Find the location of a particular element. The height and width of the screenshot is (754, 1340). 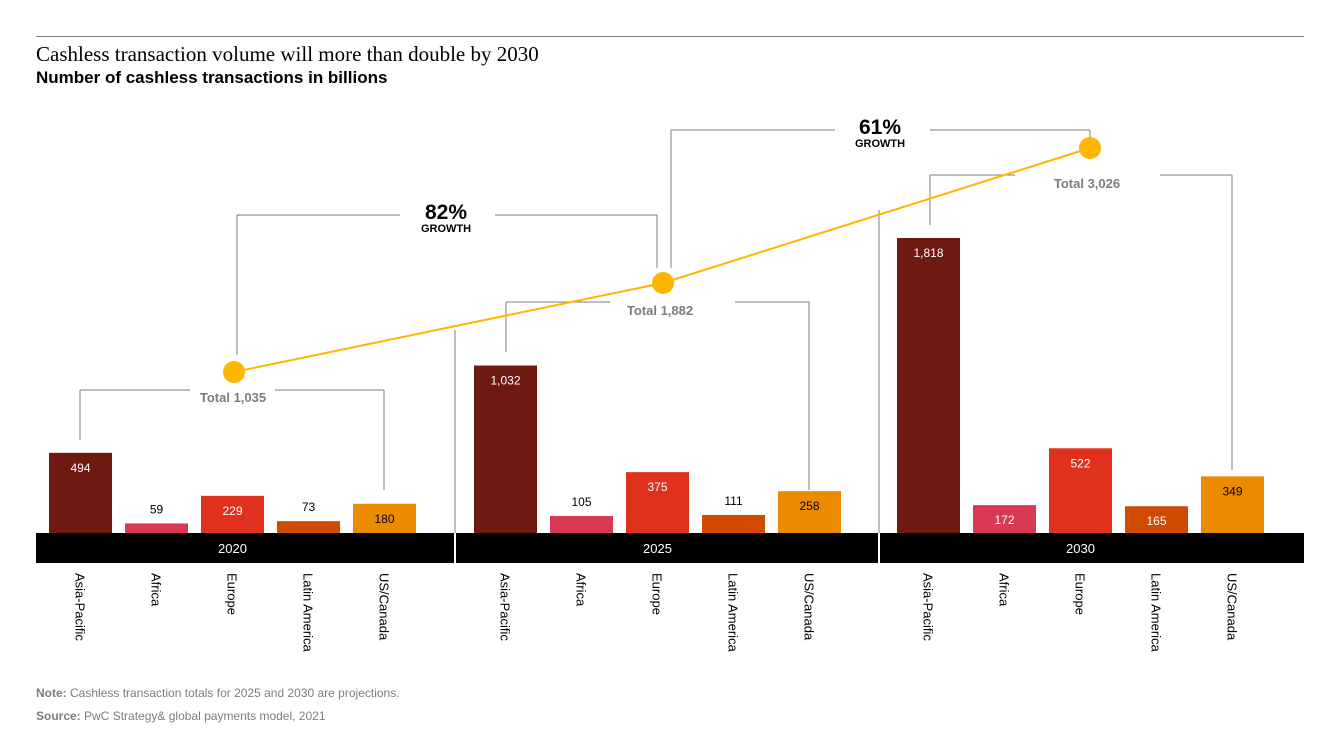

data-label: 111 is located at coordinates (733, 501).